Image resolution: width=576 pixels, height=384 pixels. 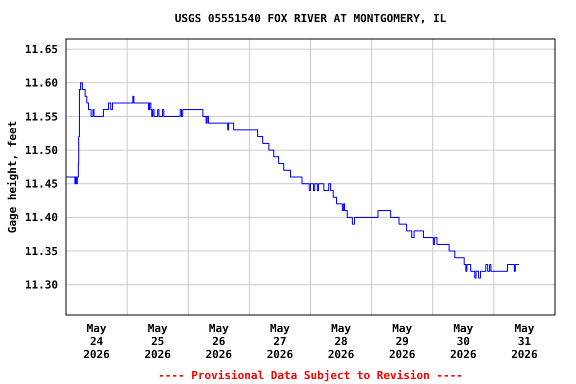 I want to click on y-tick-label: 11.30, so click(x=41, y=285).